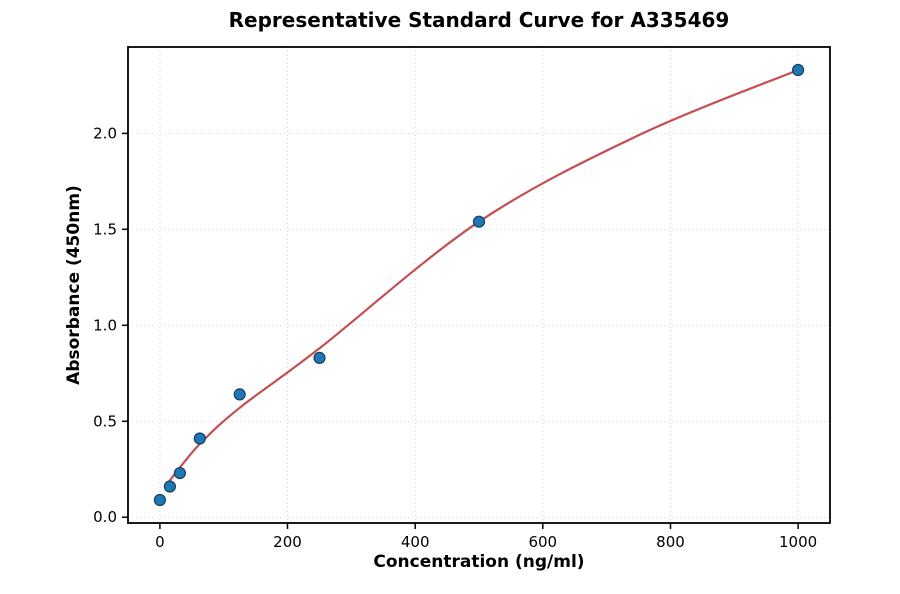 This screenshot has width=900, height=594. I want to click on y-tick-label: 1.5, so click(105, 229).